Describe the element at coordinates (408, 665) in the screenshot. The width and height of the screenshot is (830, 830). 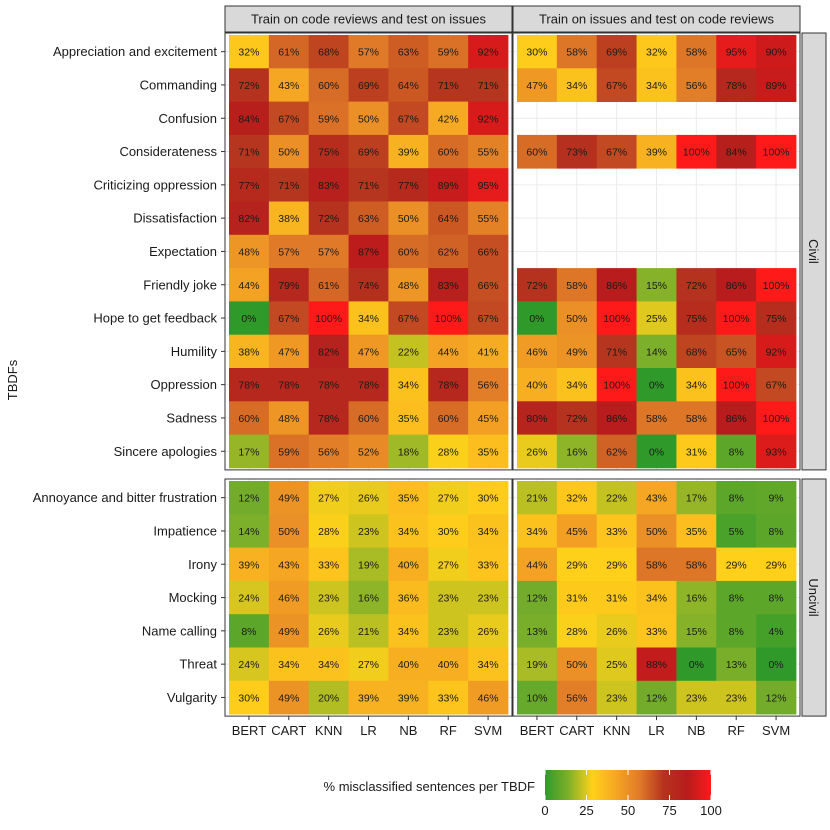
I see `cell-value-label: 40%` at that location.